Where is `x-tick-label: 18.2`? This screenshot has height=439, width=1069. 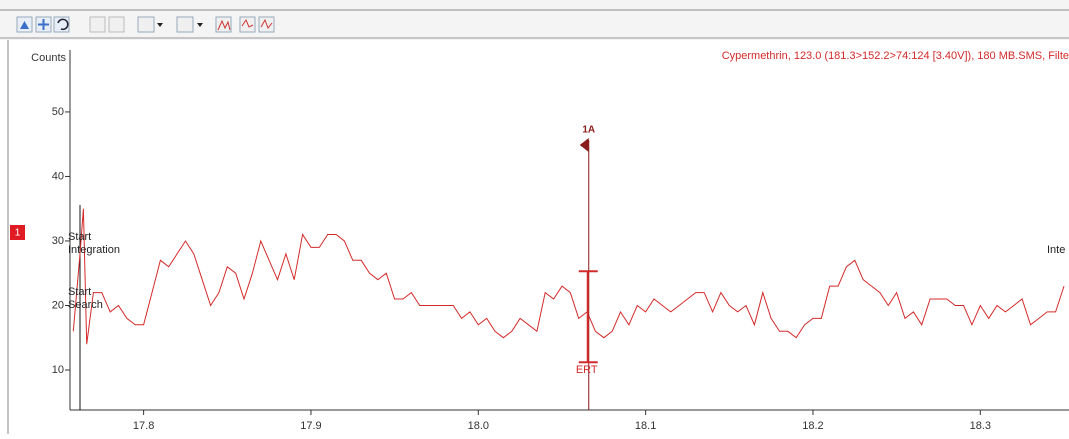
x-tick-label: 18.2 is located at coordinates (812, 426).